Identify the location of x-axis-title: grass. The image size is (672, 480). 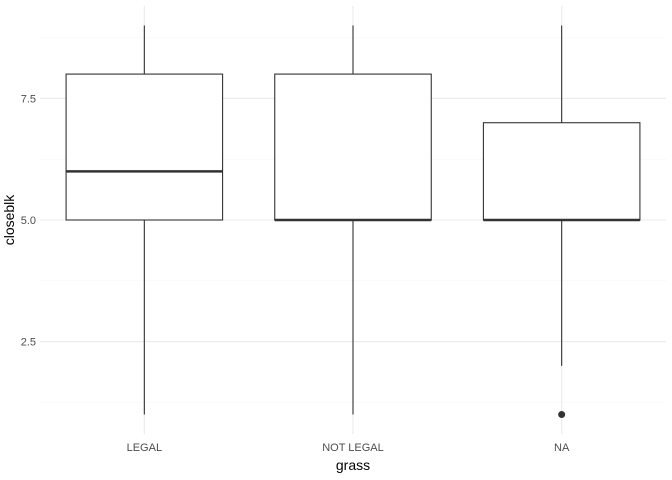
(353, 465).